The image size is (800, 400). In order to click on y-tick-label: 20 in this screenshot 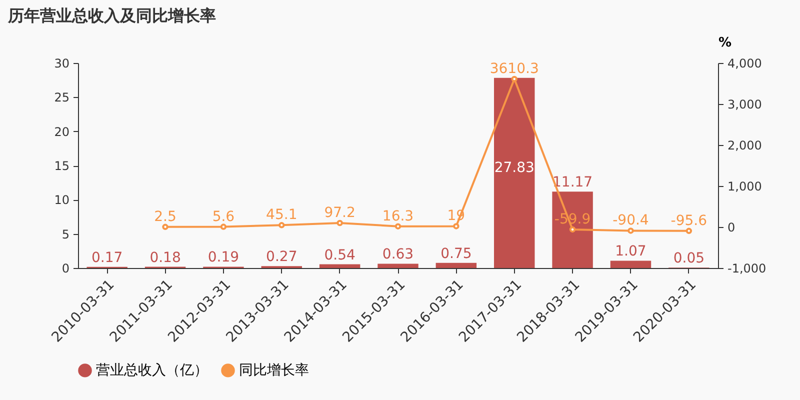, I will do `click(62, 131)`.